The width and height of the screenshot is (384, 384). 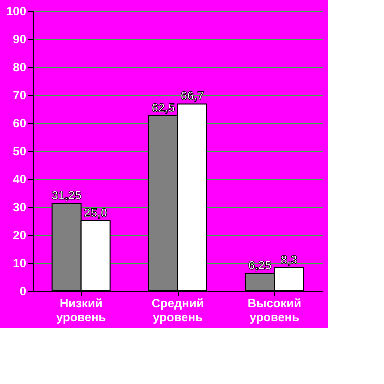 I want to click on data-label: 8,3, so click(x=289, y=259).